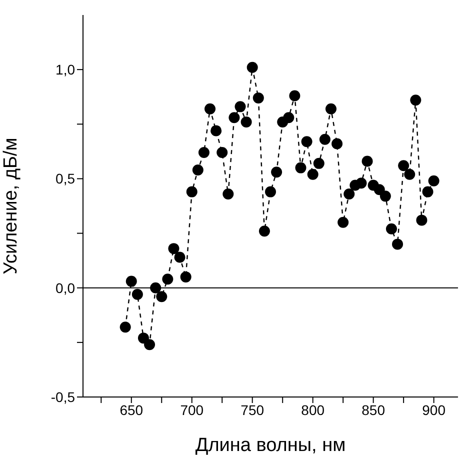 This screenshot has height=455, width=459. What do you see at coordinates (434, 410) in the screenshot?
I see `x-tick-label: 900` at bounding box center [434, 410].